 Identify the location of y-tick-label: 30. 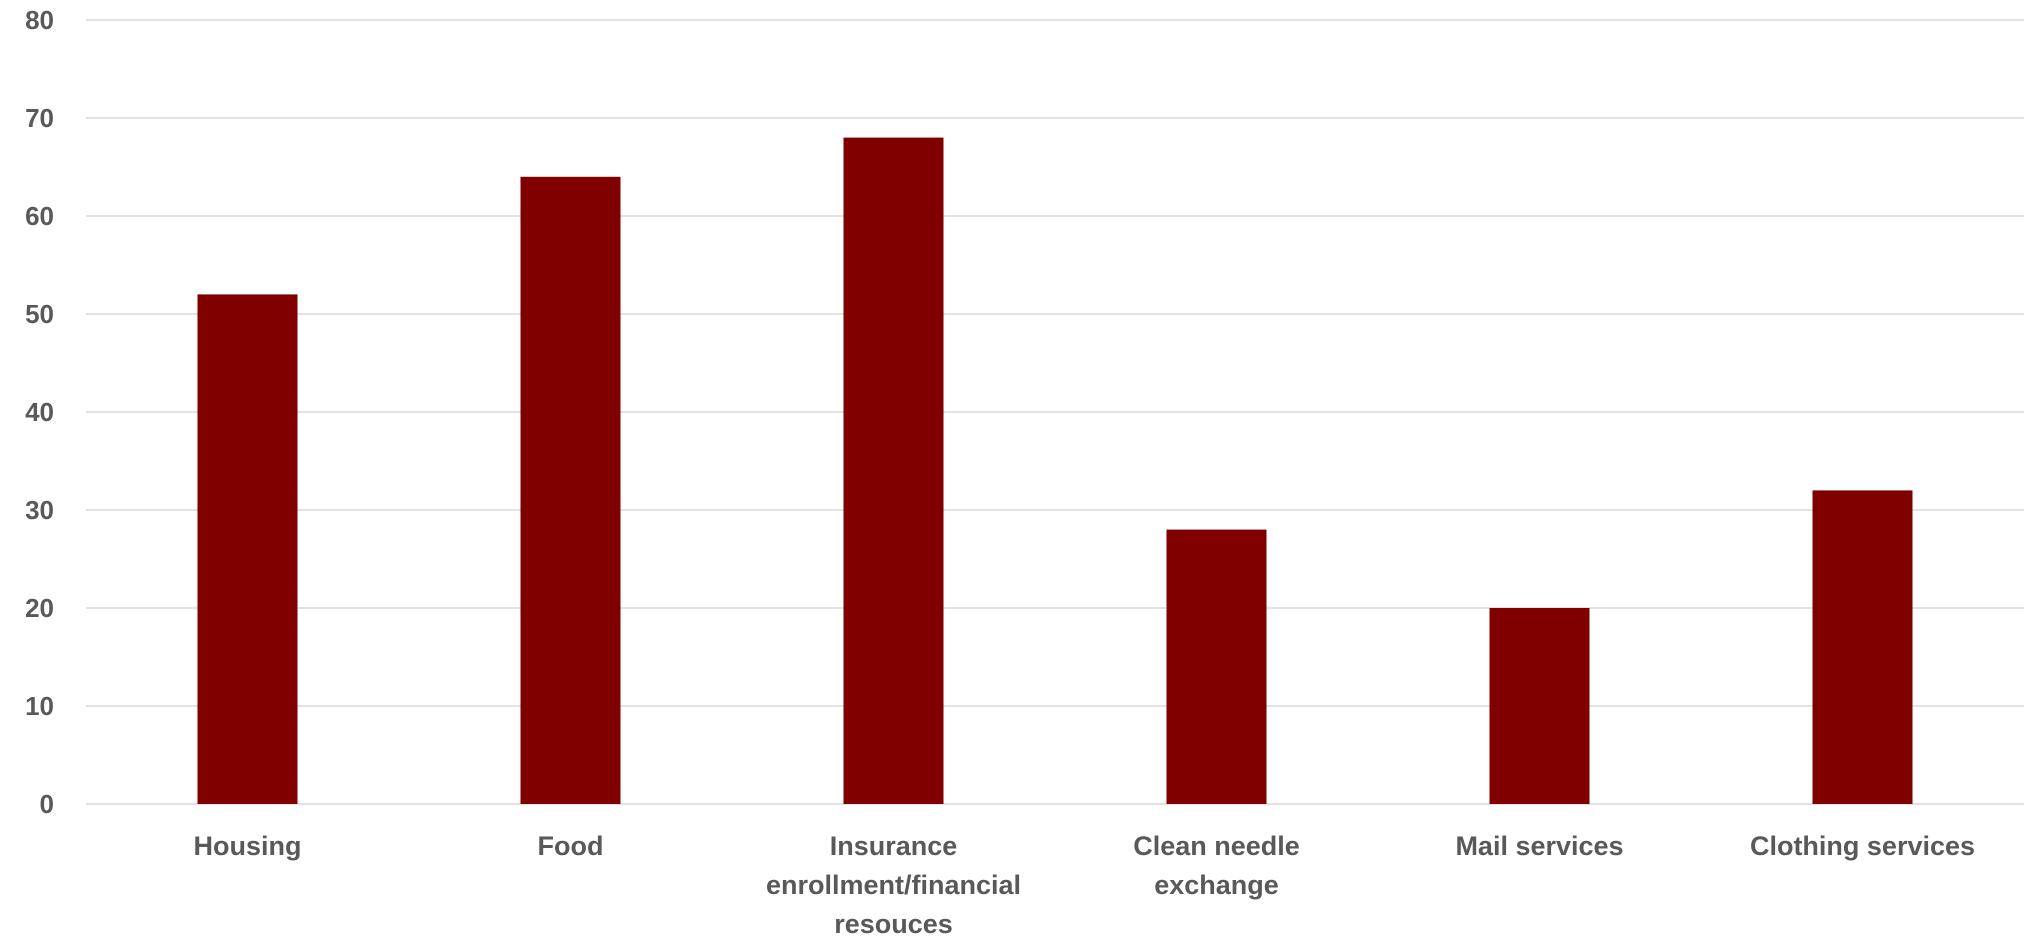
(39, 510).